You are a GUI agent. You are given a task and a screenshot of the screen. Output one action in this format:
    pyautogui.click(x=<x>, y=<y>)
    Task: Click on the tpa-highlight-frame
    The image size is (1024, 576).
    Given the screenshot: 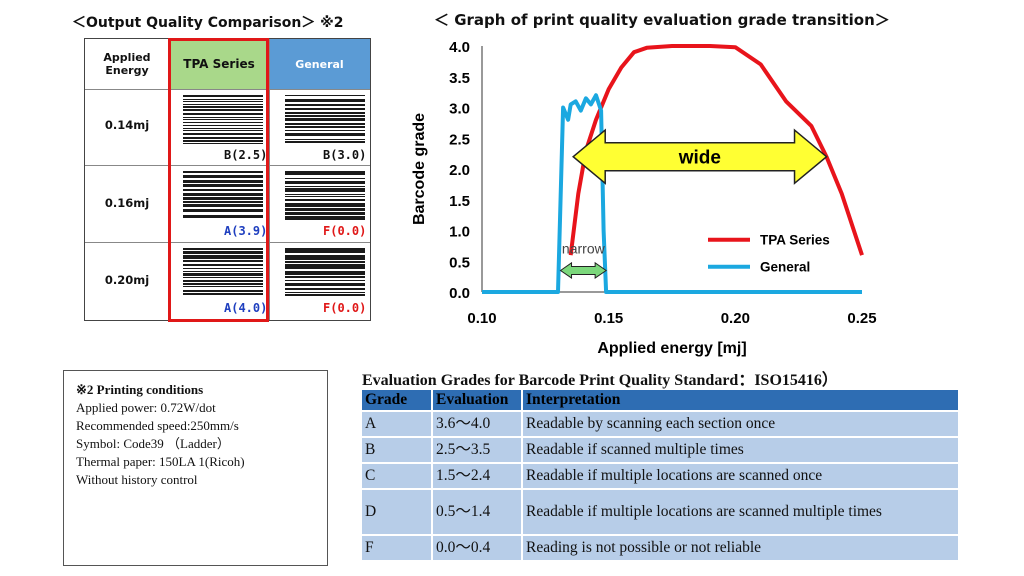 What is the action you would take?
    pyautogui.click(x=218, y=180)
    